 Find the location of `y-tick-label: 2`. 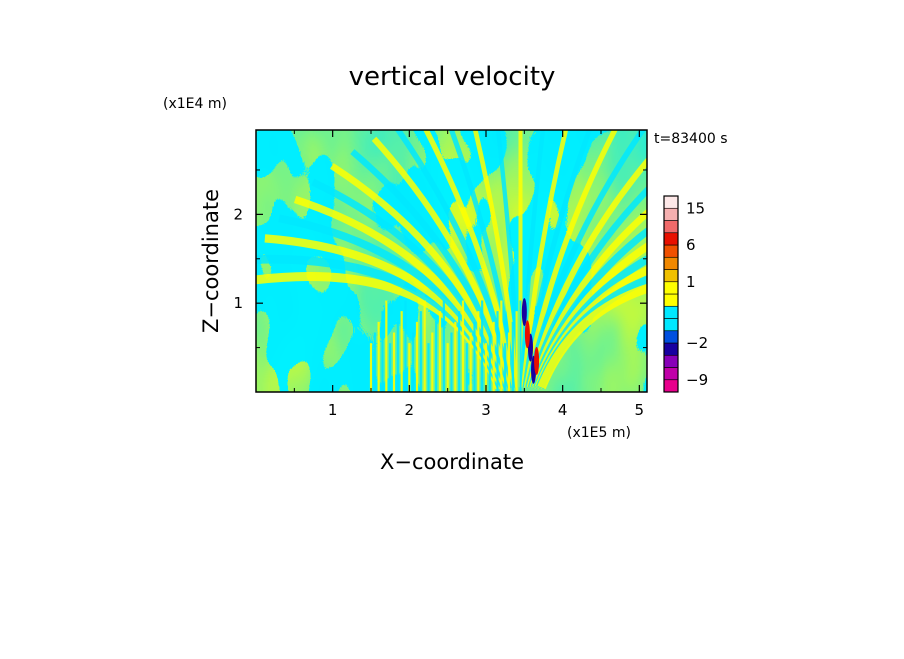

y-tick-label: 2 is located at coordinates (238, 214).